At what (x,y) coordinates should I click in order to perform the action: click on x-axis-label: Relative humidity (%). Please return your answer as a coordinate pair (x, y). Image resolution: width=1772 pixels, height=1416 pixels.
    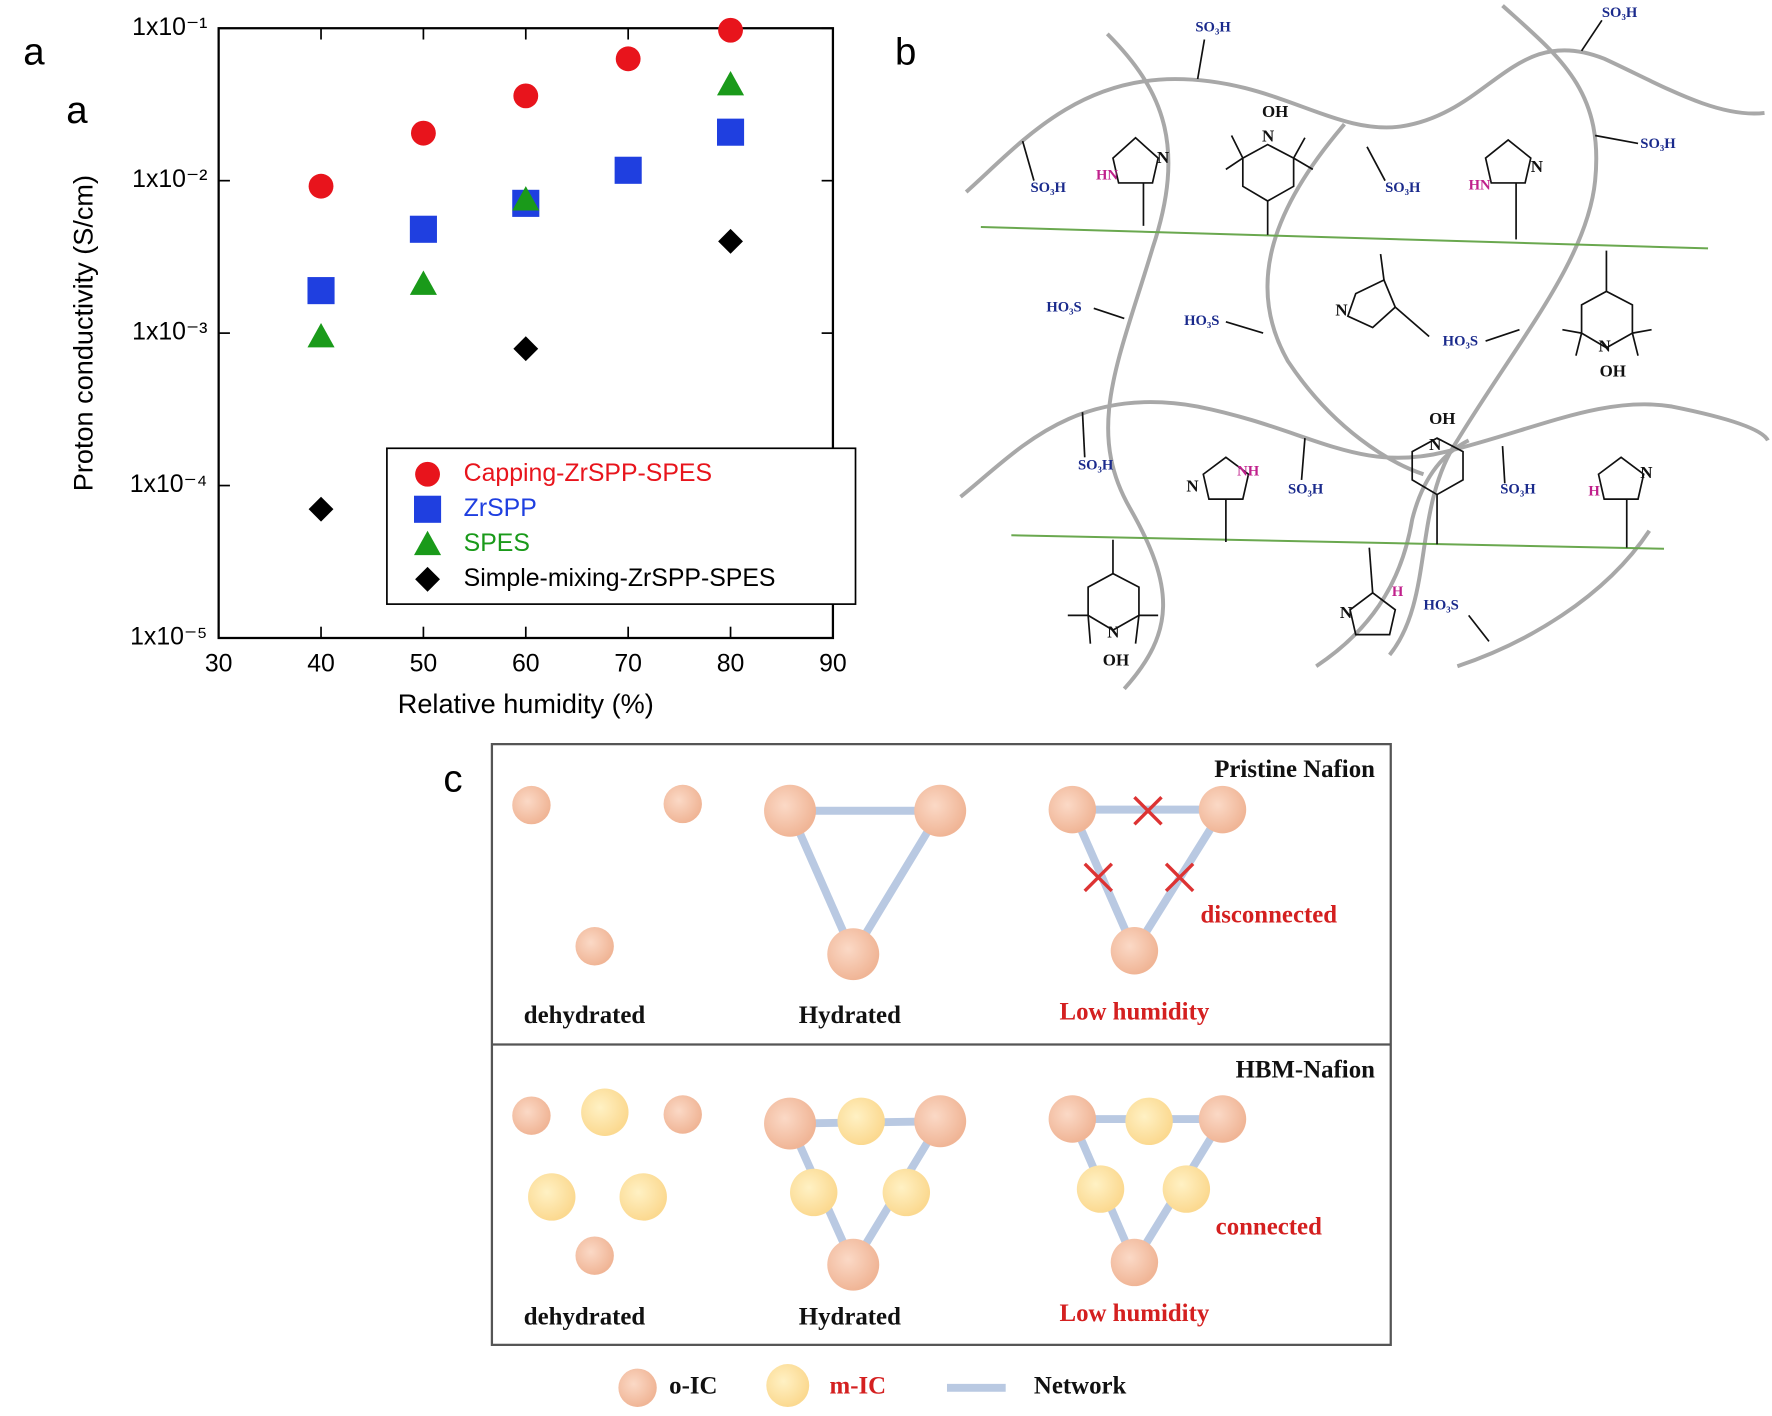
    Looking at the image, I should click on (526, 703).